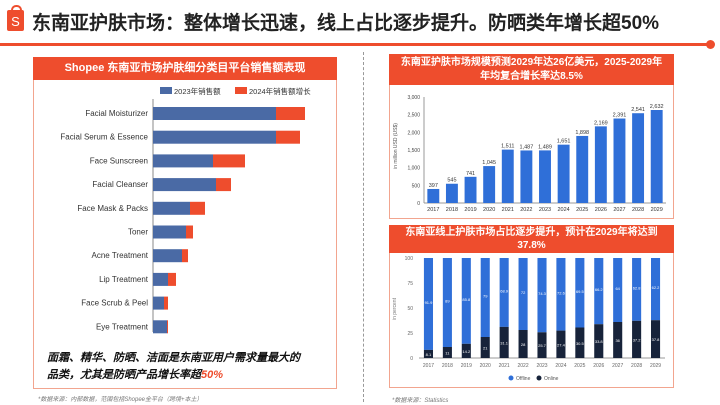 Image resolution: width=720 pixels, height=405 pixels. I want to click on offline-value-label: 79, so click(485, 296).